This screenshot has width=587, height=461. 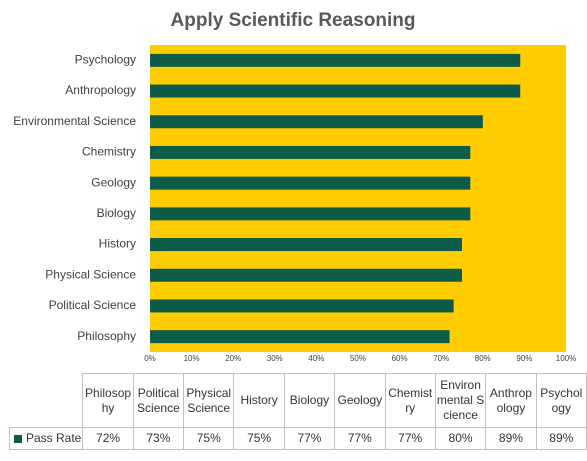 What do you see at coordinates (113, 182) in the screenshot?
I see `y-tick-label: Geology` at bounding box center [113, 182].